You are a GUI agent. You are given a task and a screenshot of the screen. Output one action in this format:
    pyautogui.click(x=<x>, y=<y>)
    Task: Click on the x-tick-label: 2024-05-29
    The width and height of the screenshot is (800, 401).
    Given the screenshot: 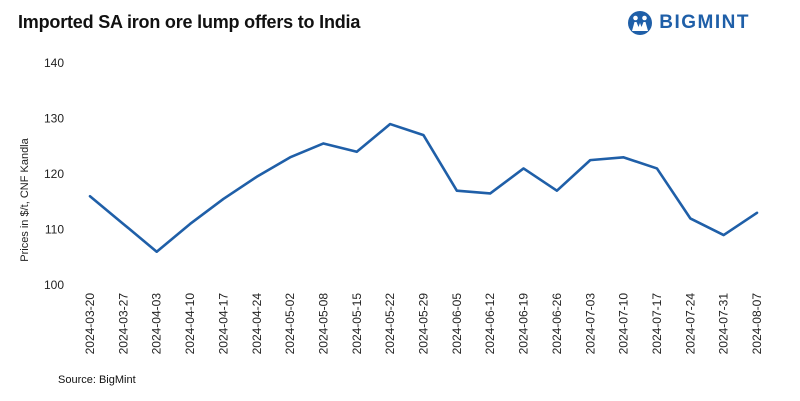 What is the action you would take?
    pyautogui.click(x=424, y=324)
    